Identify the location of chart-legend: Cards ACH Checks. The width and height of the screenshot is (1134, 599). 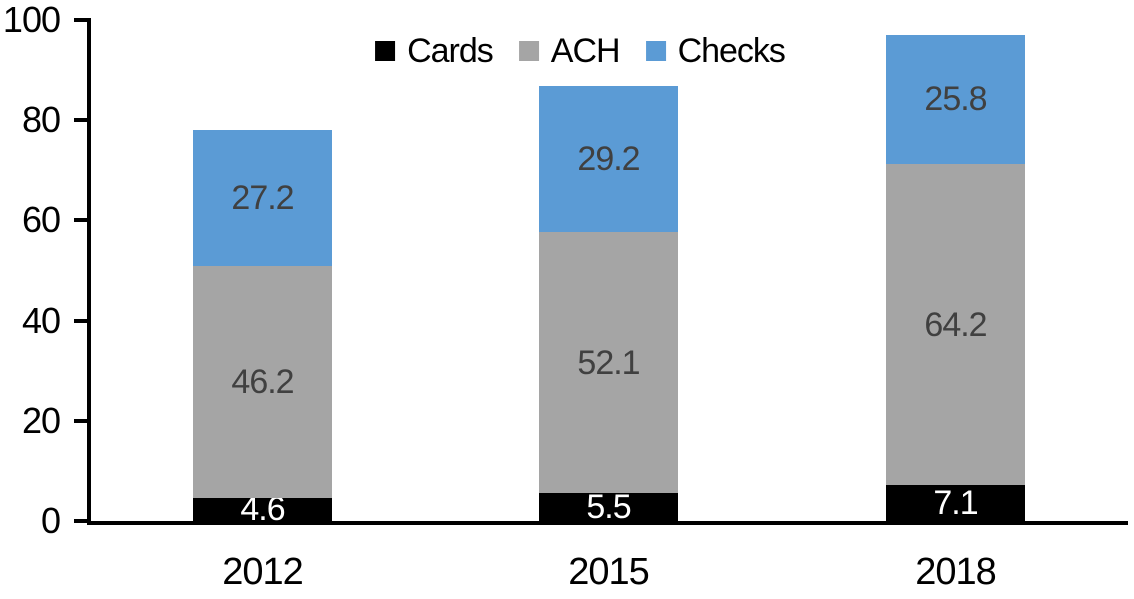
(580, 51).